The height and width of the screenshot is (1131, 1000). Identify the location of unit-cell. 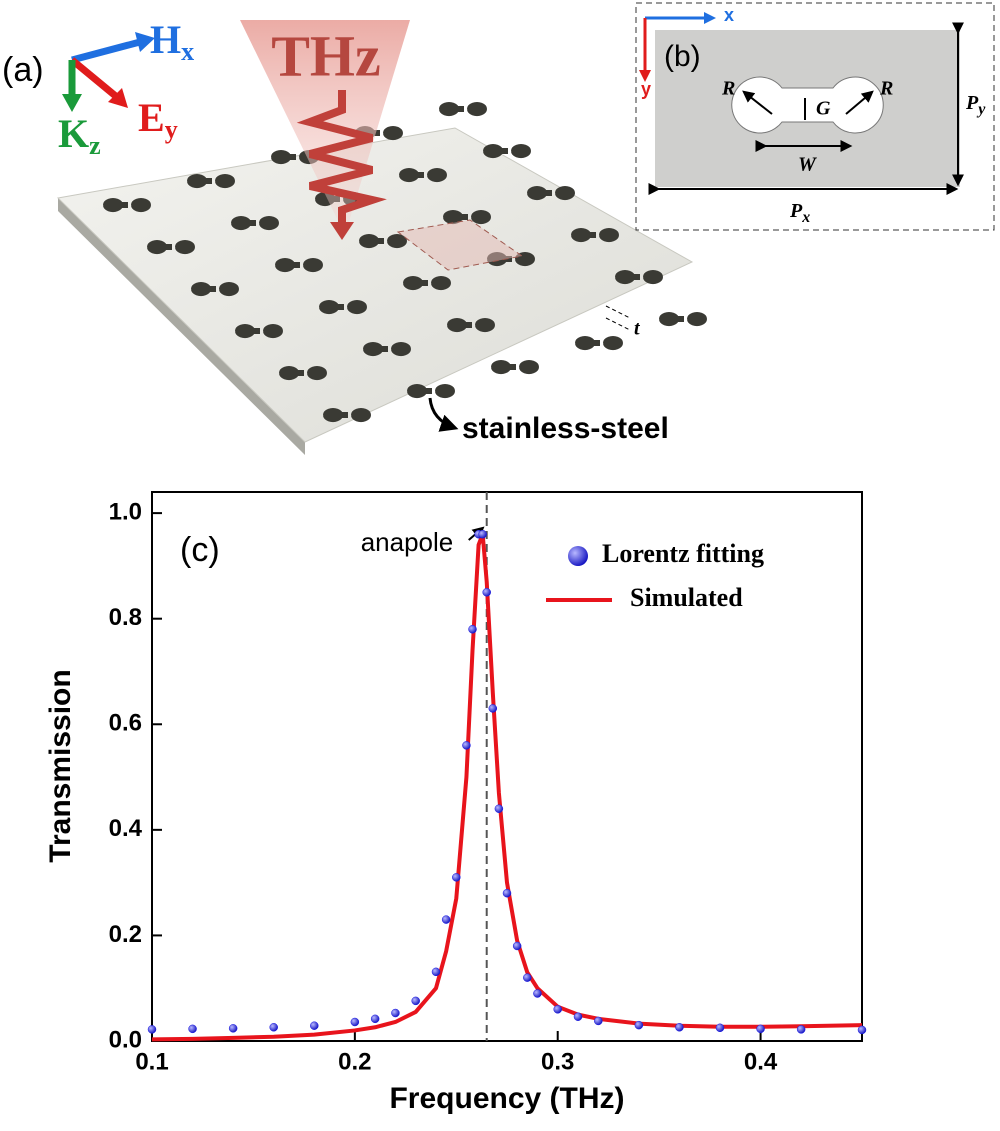
(460, 245).